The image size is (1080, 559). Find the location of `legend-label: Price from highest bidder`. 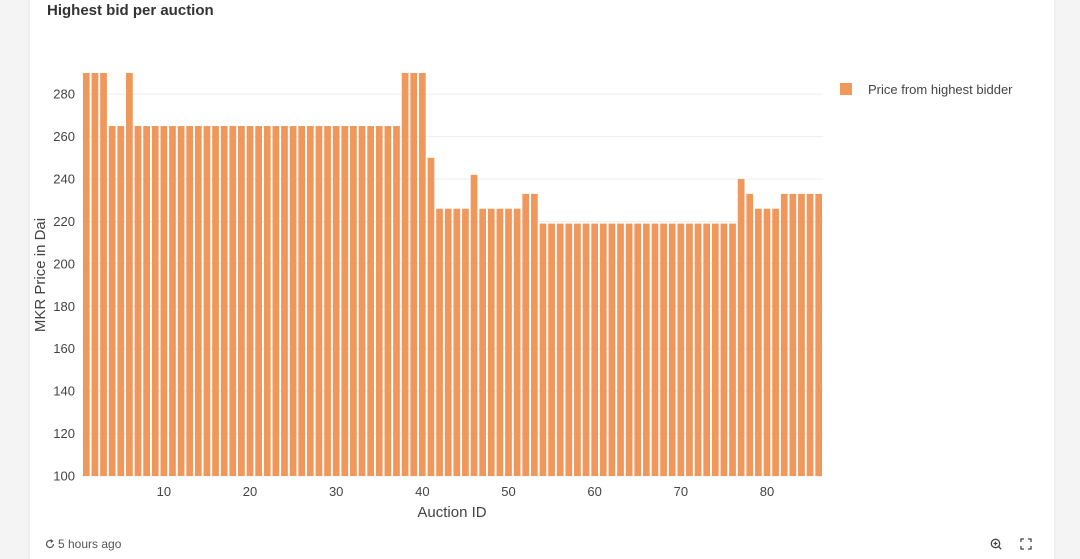

legend-label: Price from highest bidder is located at coordinates (940, 89).